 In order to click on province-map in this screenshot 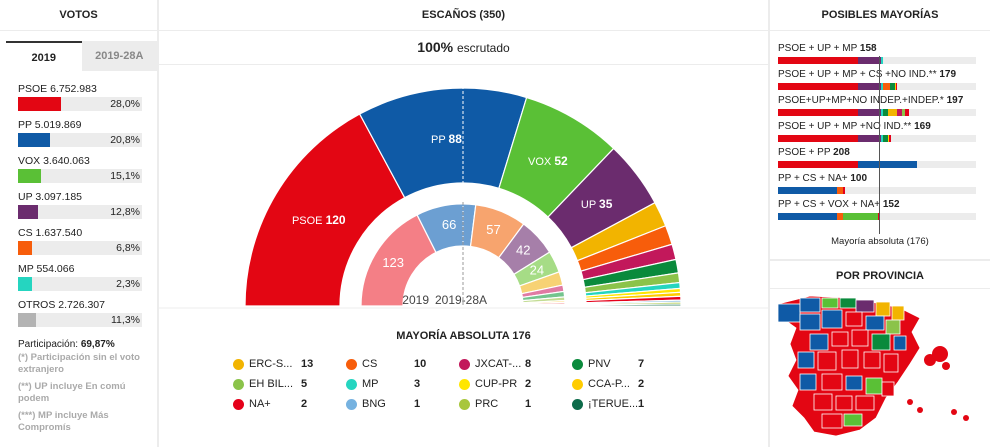, I will do `click(880, 368)`.